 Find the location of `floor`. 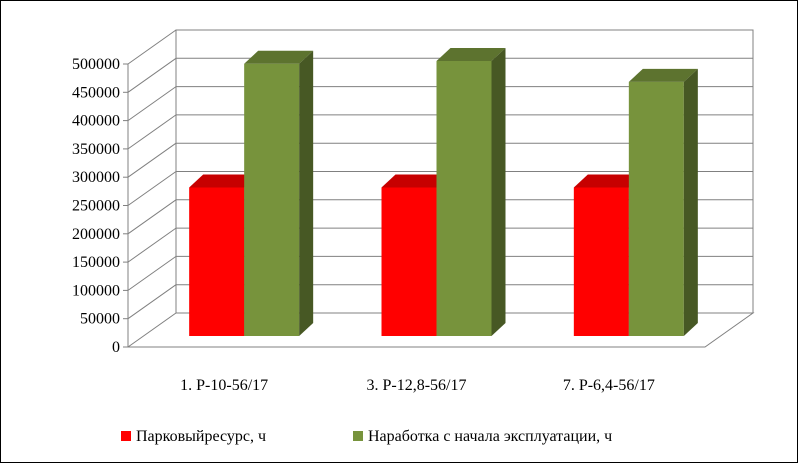

floor is located at coordinates (440, 330).